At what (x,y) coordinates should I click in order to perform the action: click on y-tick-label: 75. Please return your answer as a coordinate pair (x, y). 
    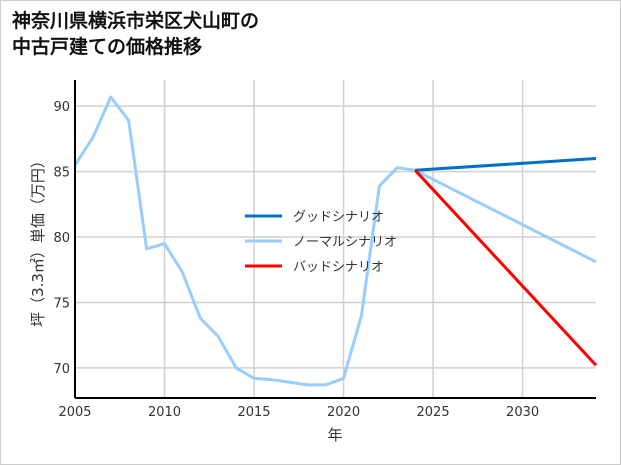
    Looking at the image, I should click on (61, 303).